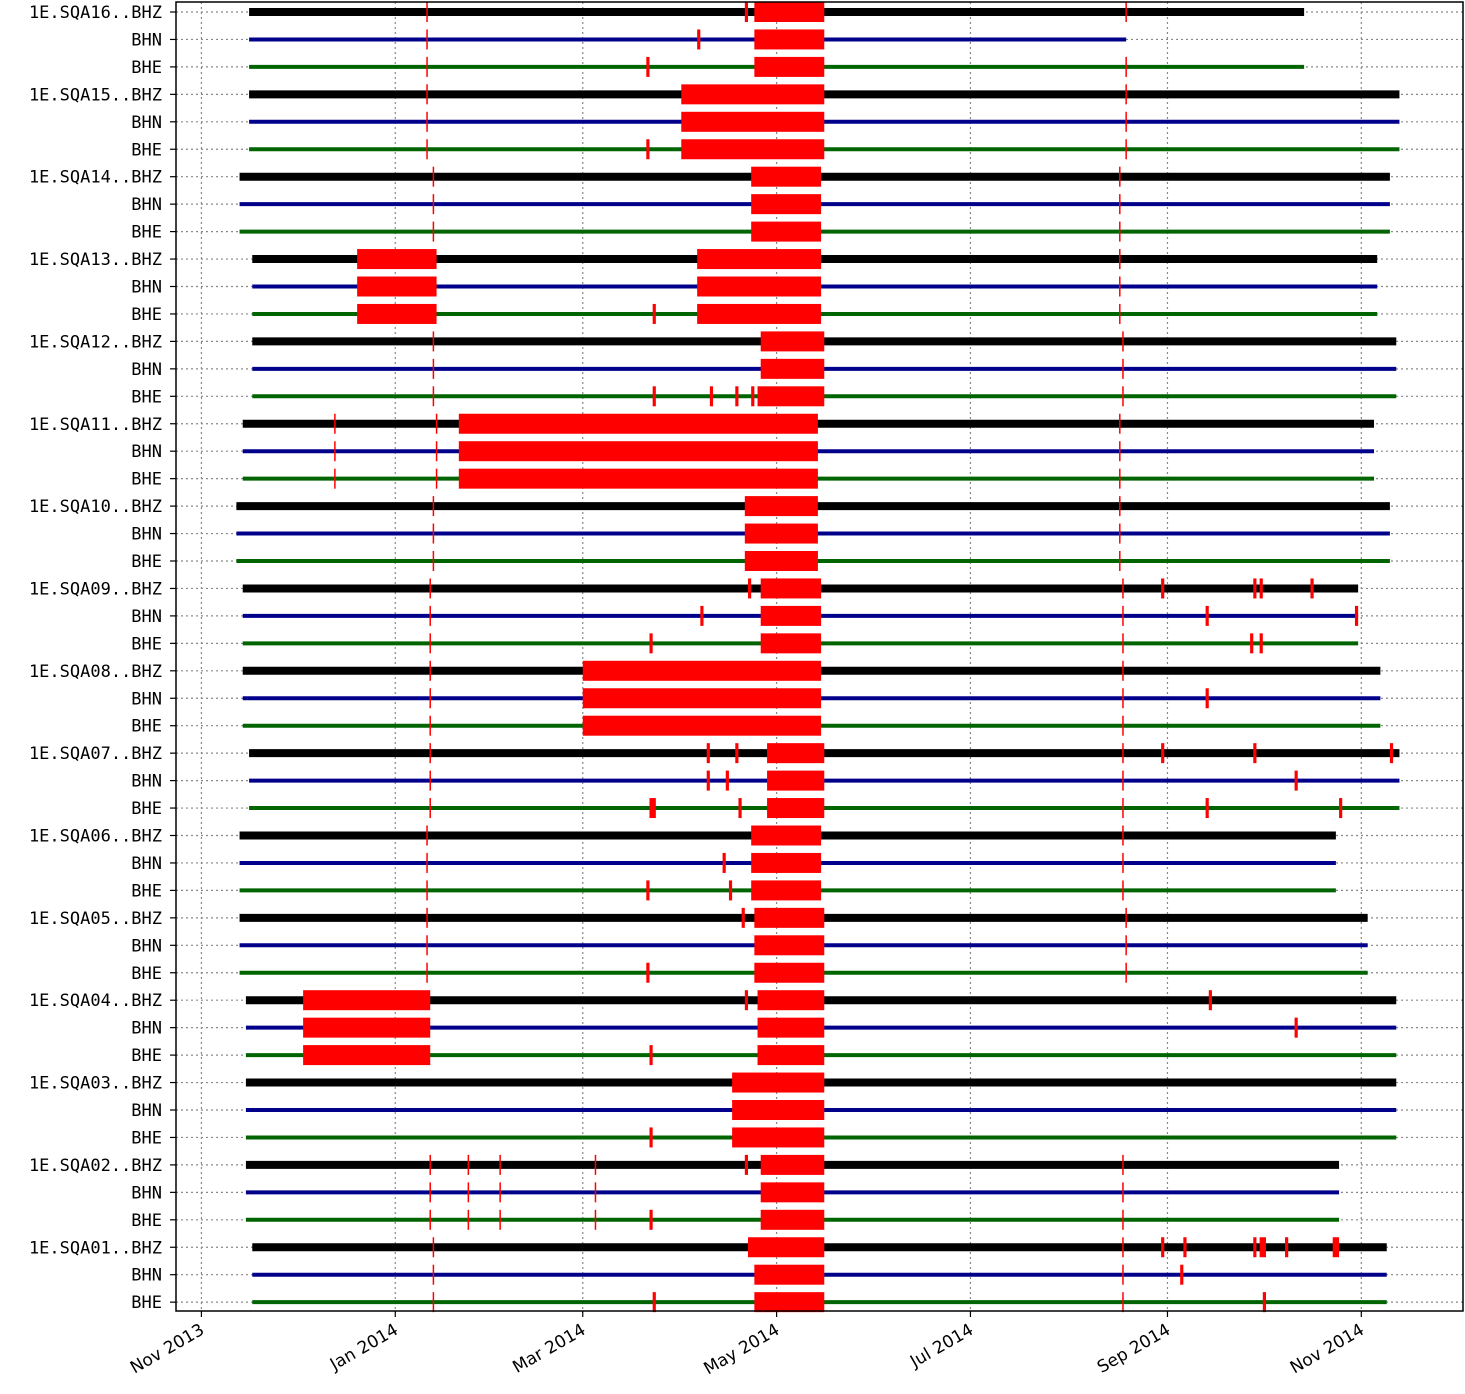  Describe the element at coordinates (167, 1349) in the screenshot. I see `x-tick-label: Nov 2013` at that location.